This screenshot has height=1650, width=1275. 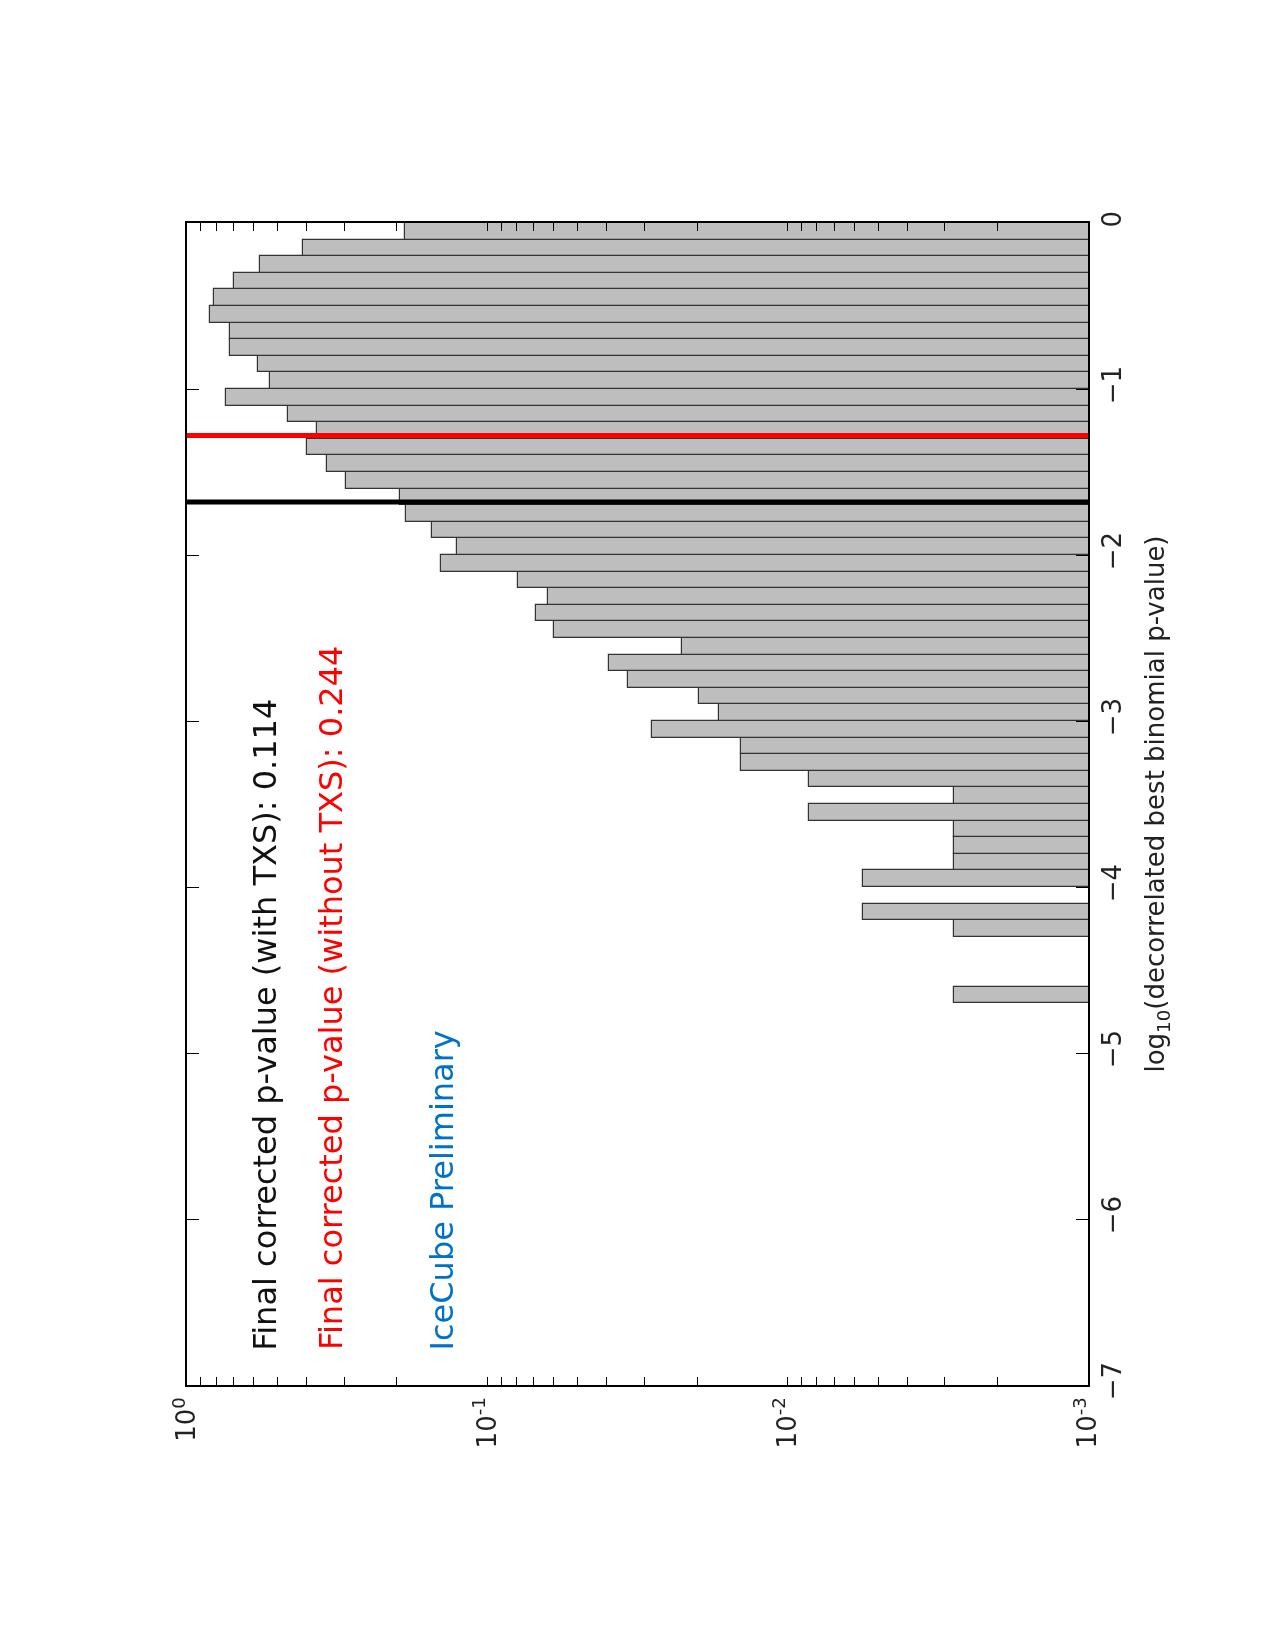 What do you see at coordinates (1111, 1215) in the screenshot?
I see `y-tick-label: −6` at bounding box center [1111, 1215].